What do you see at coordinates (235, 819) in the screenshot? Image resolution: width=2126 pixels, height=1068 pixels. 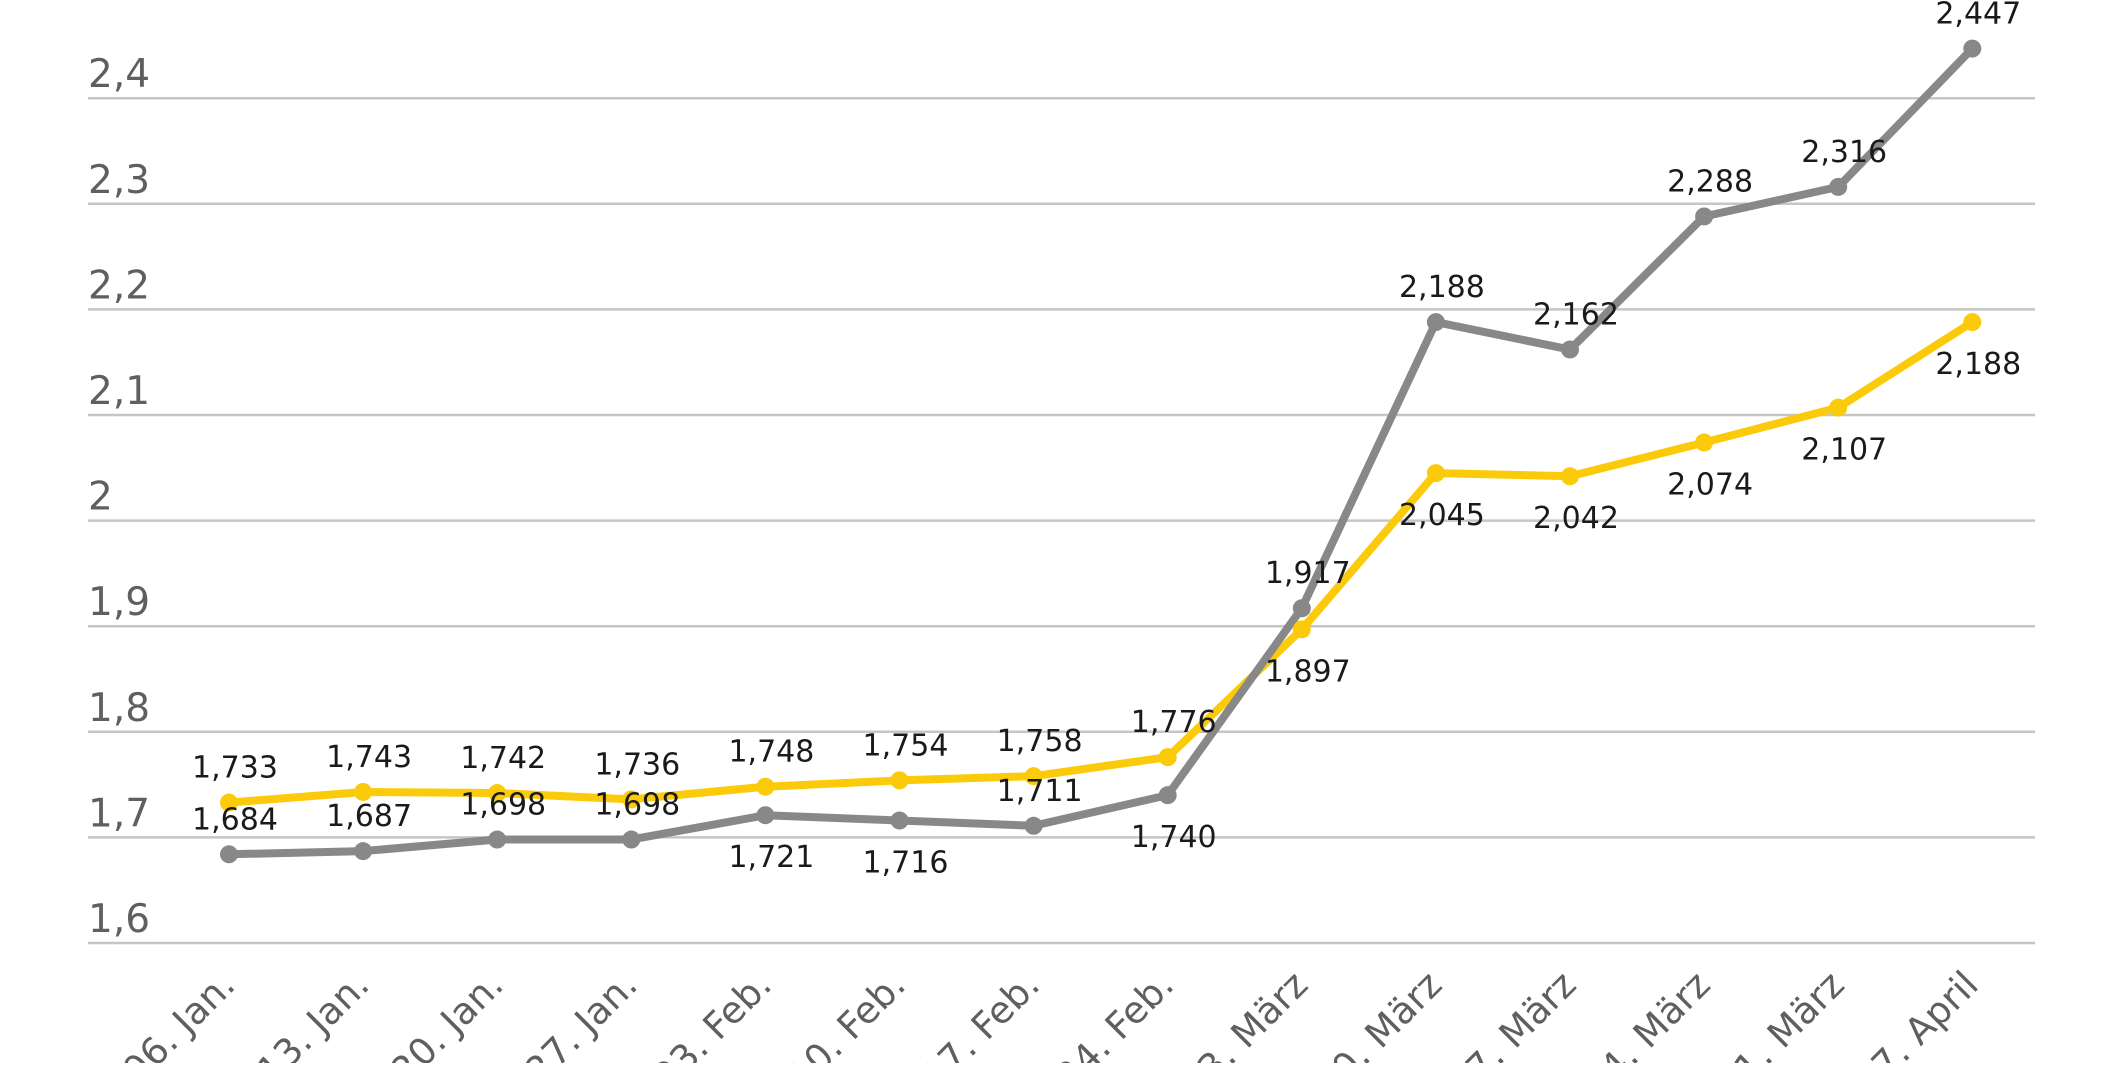 I see `data-label: 1,684` at bounding box center [235, 819].